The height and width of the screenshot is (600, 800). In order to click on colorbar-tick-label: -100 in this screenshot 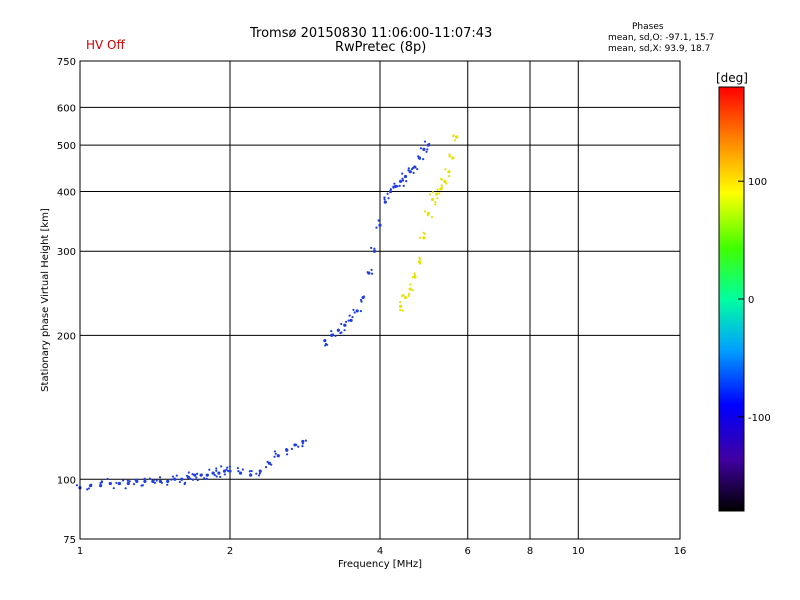, I will do `click(759, 418)`.